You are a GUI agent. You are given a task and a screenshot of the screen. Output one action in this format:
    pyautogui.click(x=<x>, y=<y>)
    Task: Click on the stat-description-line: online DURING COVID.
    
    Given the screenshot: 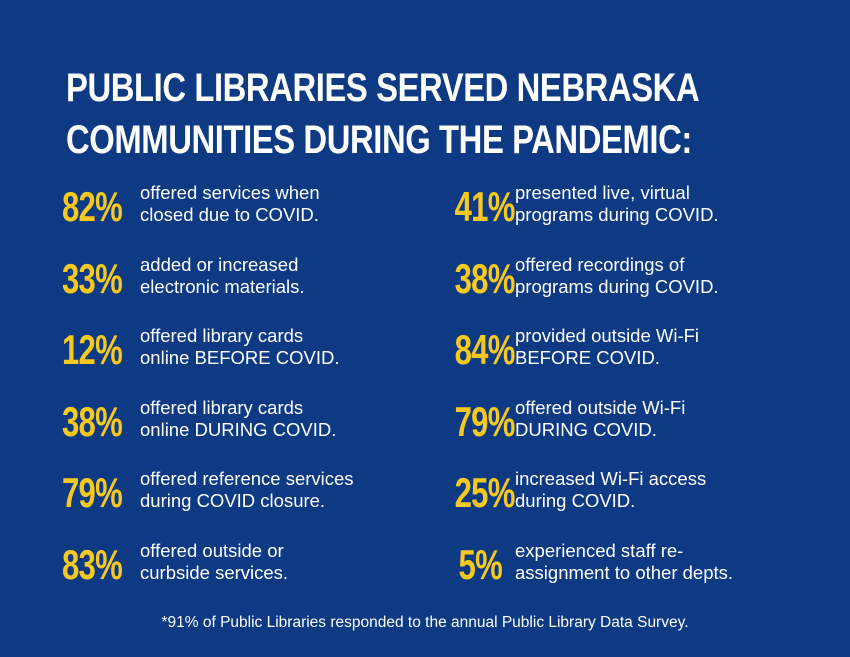 What is the action you would take?
    pyautogui.click(x=238, y=429)
    